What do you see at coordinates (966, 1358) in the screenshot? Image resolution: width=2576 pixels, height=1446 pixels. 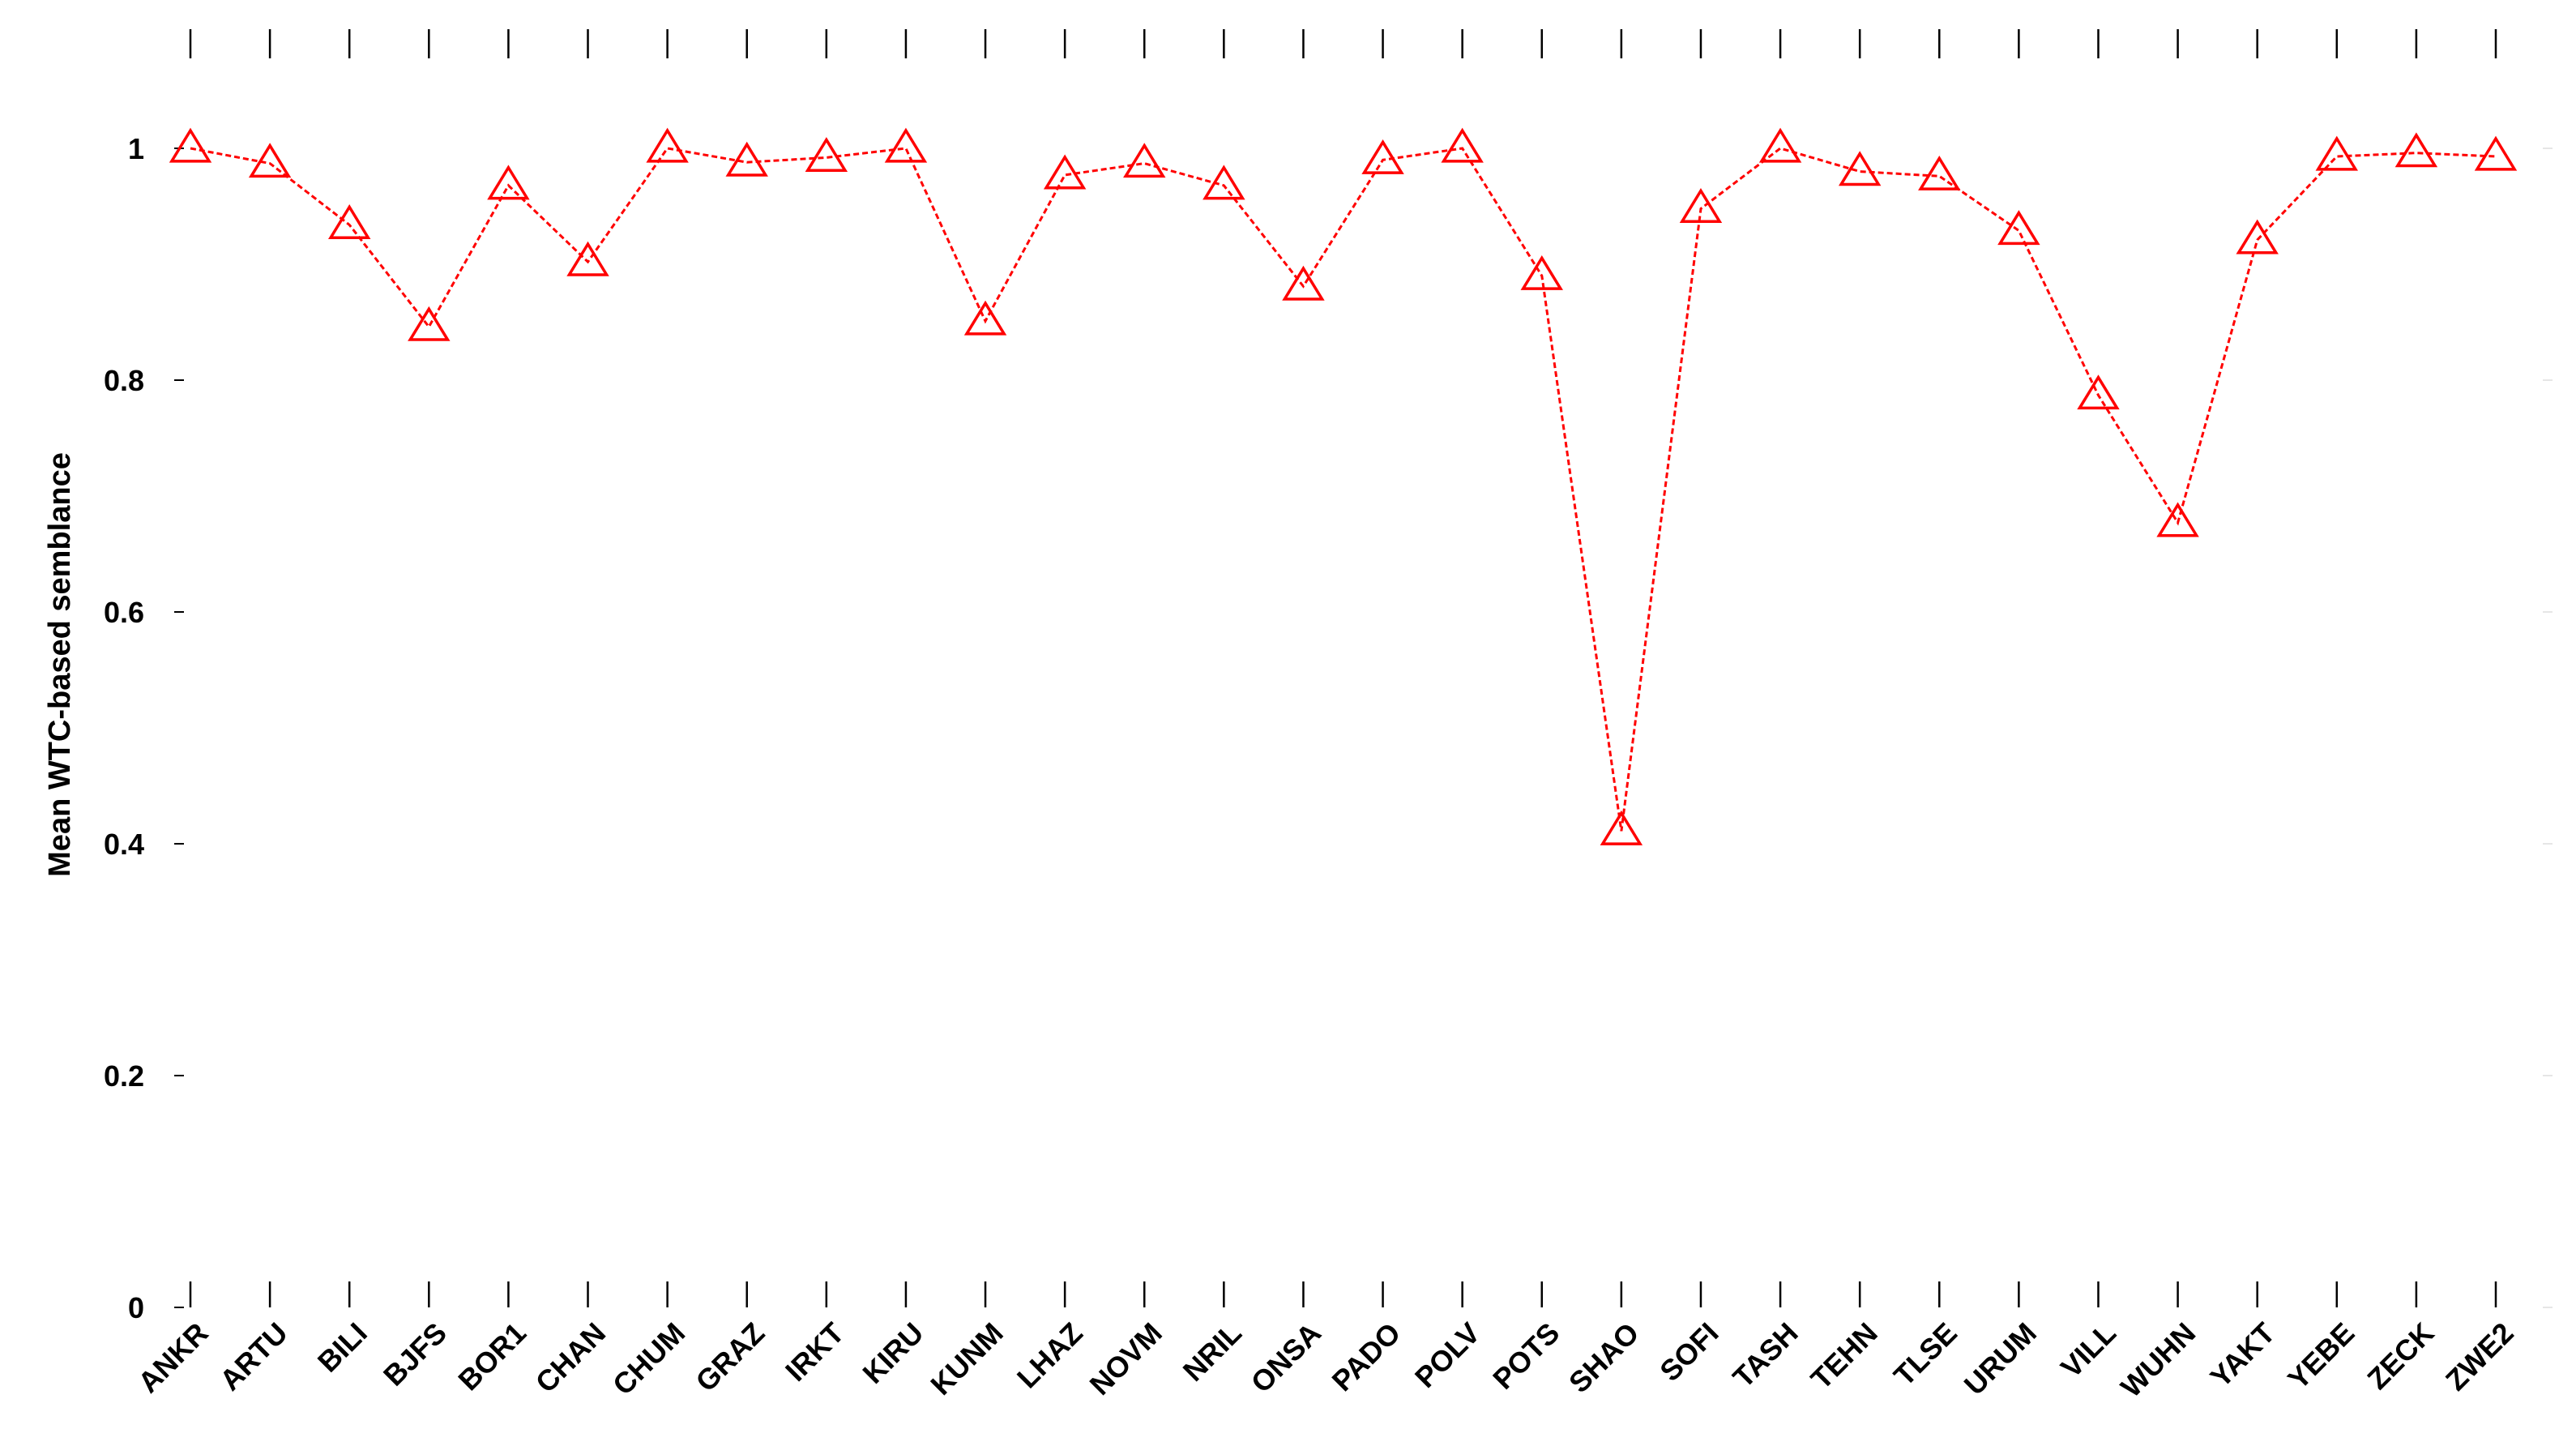 I see `x-tick-label: KUNM` at bounding box center [966, 1358].